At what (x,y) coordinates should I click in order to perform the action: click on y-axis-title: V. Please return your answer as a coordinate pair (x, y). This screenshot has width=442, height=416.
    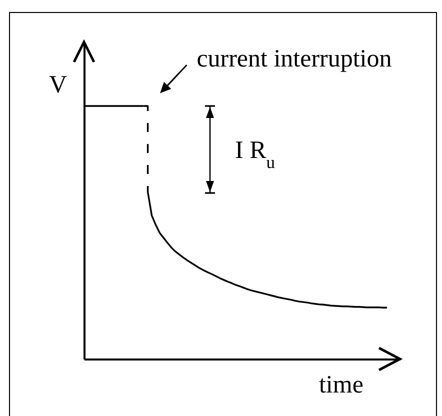
    Looking at the image, I should click on (58, 85).